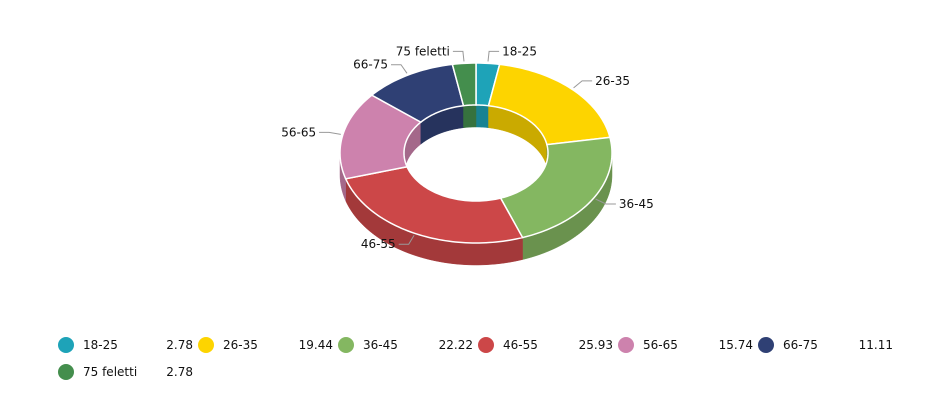 Image resolution: width=950 pixels, height=400 pixels. What do you see at coordinates (660, 345) in the screenshot?
I see `legend-label: 56-65` at bounding box center [660, 345].